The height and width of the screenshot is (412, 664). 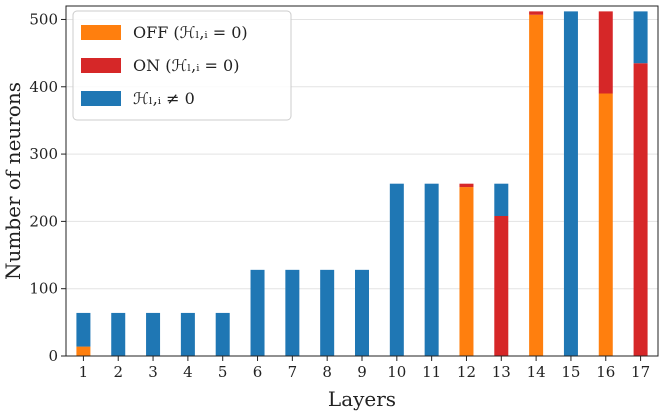 What do you see at coordinates (43, 221) in the screenshot?
I see `y-tick-label-200: 200` at bounding box center [43, 221].